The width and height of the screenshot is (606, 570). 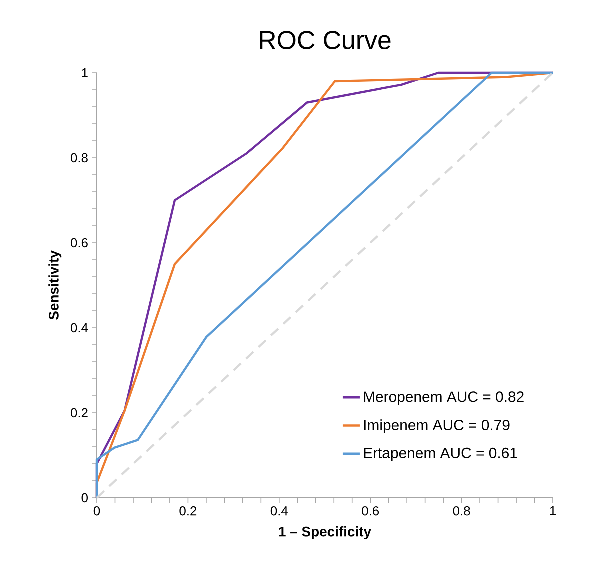 I want to click on y-tick-label: 1, so click(x=85, y=73).